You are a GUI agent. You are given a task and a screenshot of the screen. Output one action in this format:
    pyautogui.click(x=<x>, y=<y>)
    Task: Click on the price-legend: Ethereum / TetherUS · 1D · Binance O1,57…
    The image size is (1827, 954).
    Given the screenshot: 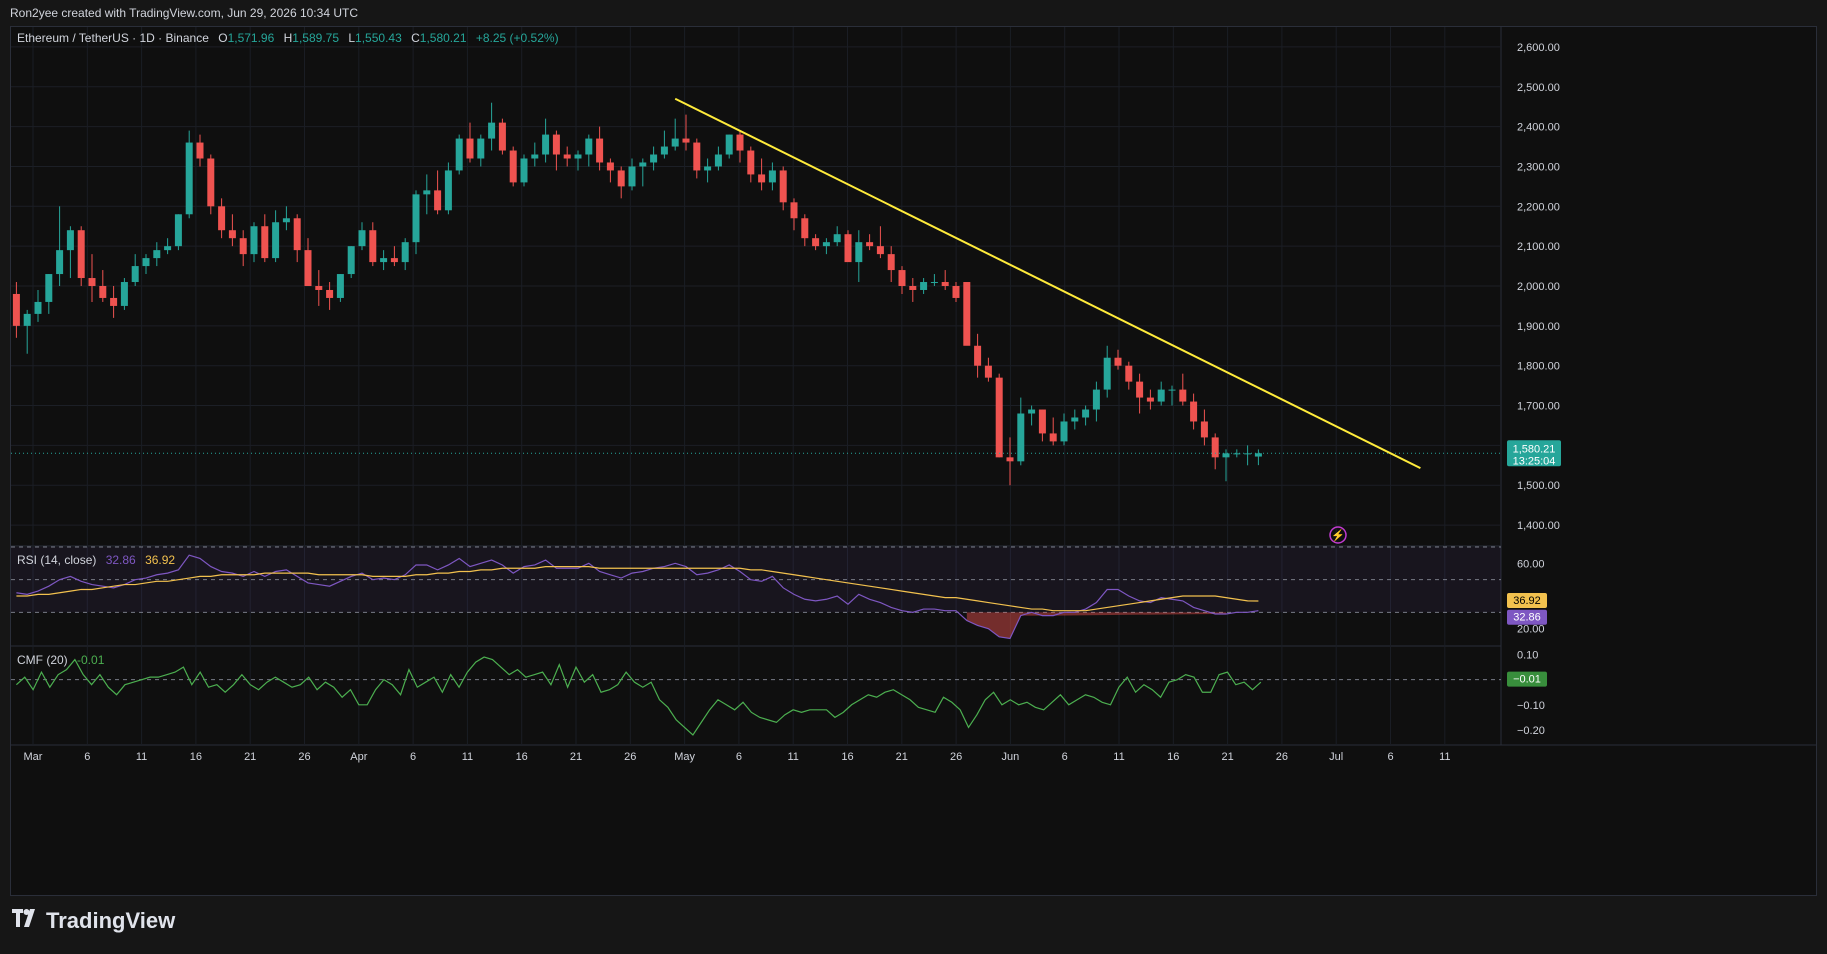 What is the action you would take?
    pyautogui.click(x=288, y=38)
    